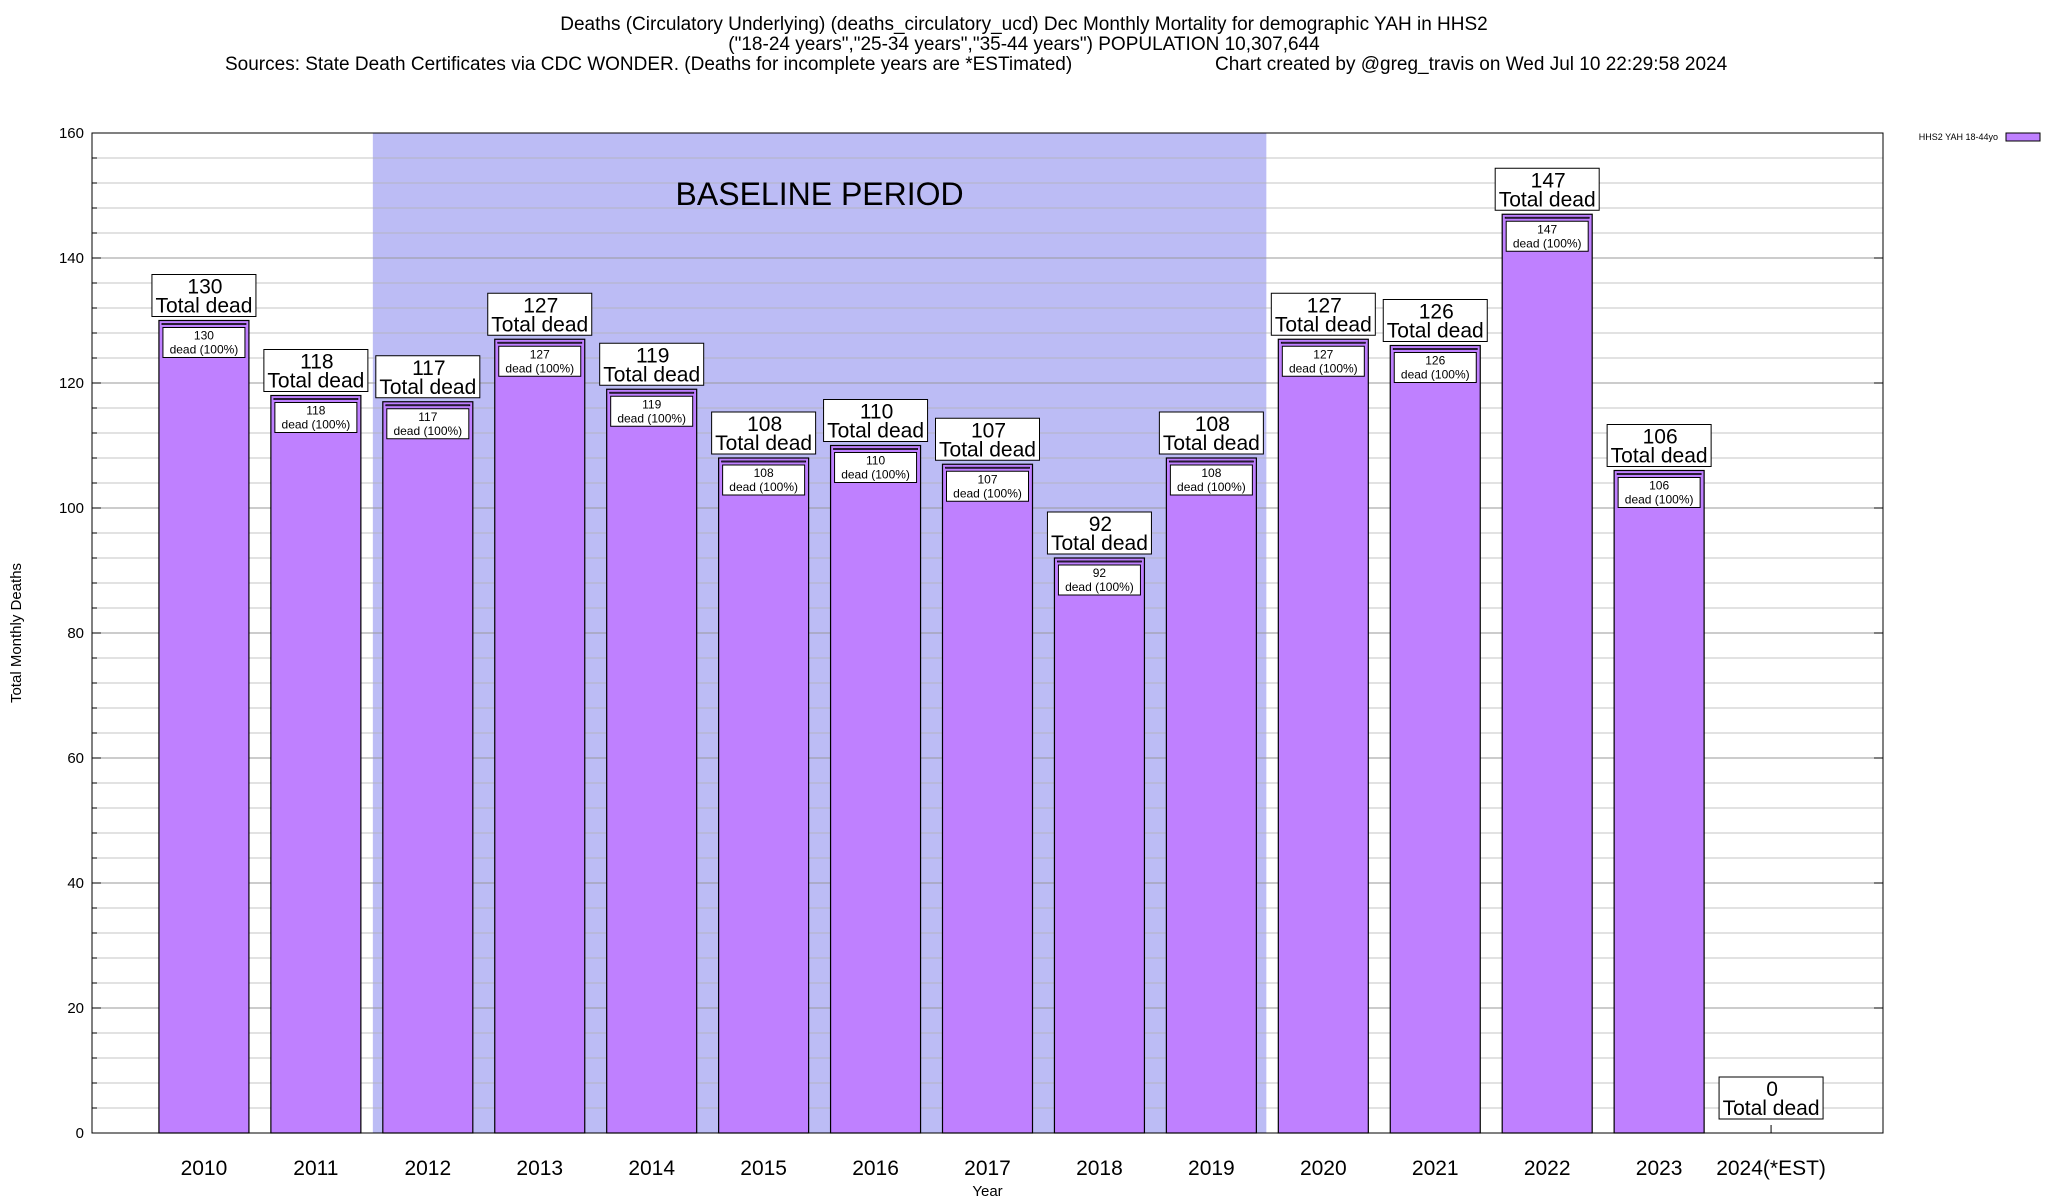 The height and width of the screenshot is (1200, 2048). I want to click on total-label-value: 130, so click(204, 287).